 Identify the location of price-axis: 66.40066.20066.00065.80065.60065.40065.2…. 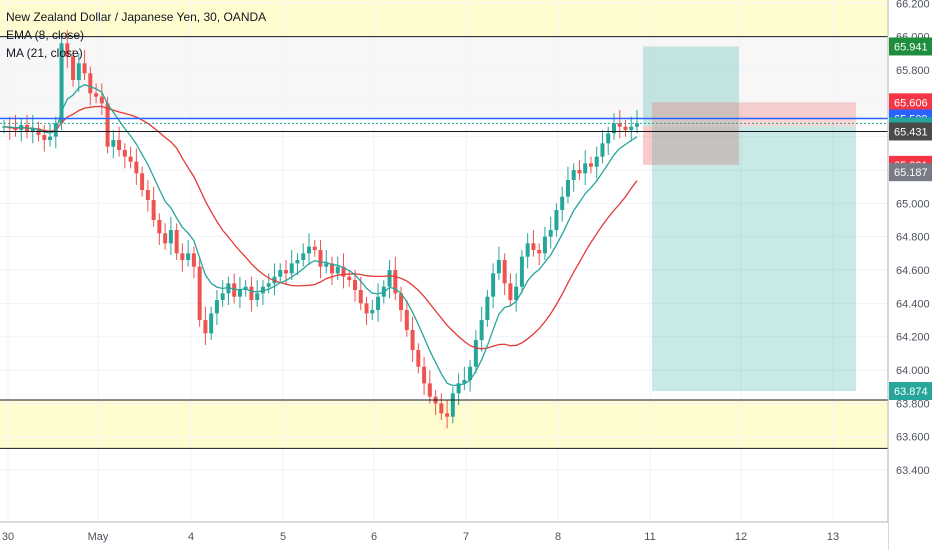
(909, 275).